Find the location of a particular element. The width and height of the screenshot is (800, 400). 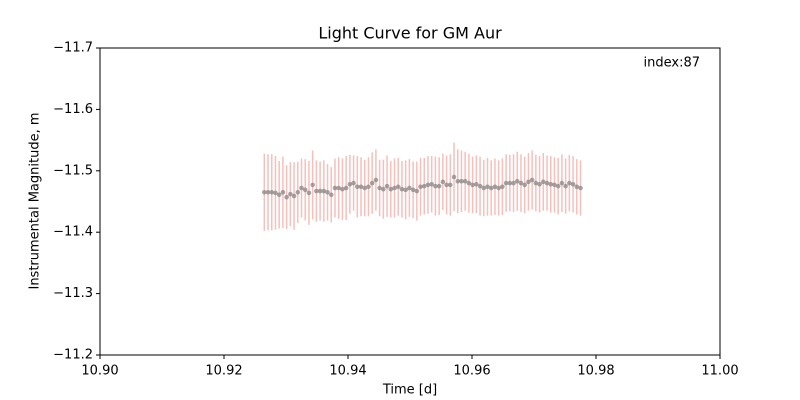

y-tick-label: −11.2 is located at coordinates (73, 355).